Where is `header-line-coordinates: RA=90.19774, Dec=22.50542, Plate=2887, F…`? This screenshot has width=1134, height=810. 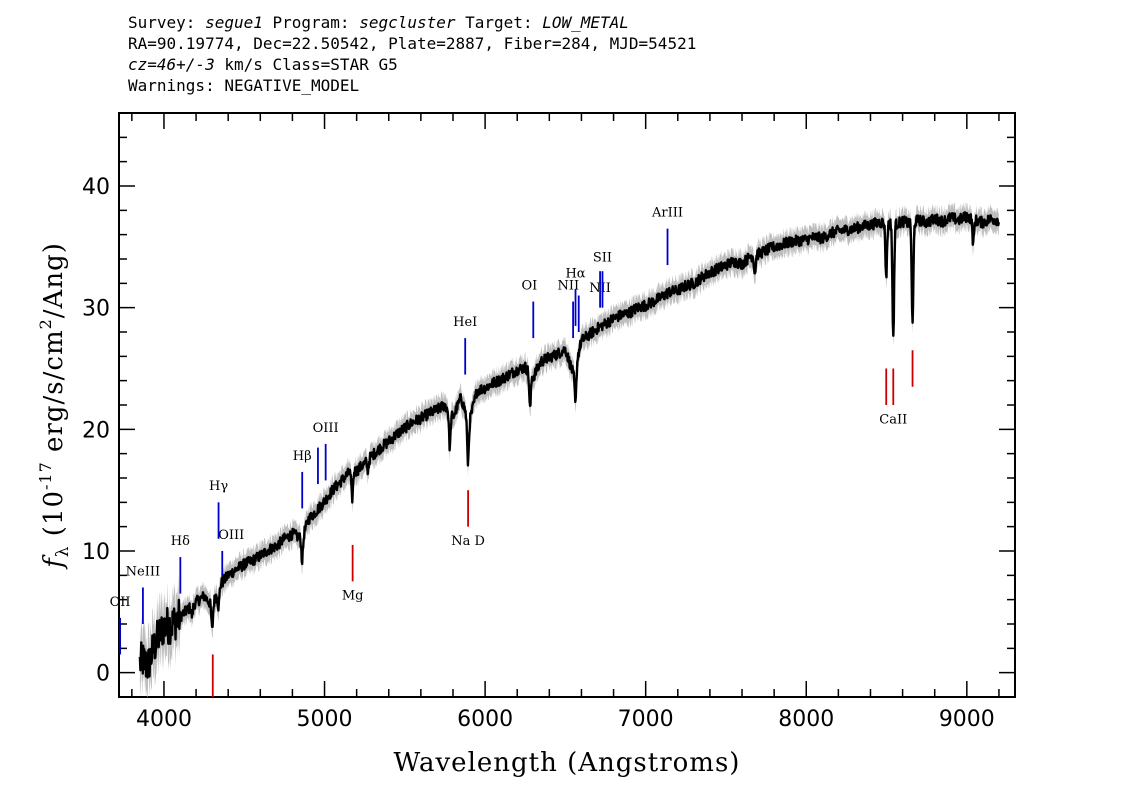
header-line-coordinates: RA=90.19774, Dec=22.50542, Plate=2887, F… is located at coordinates (412, 43).